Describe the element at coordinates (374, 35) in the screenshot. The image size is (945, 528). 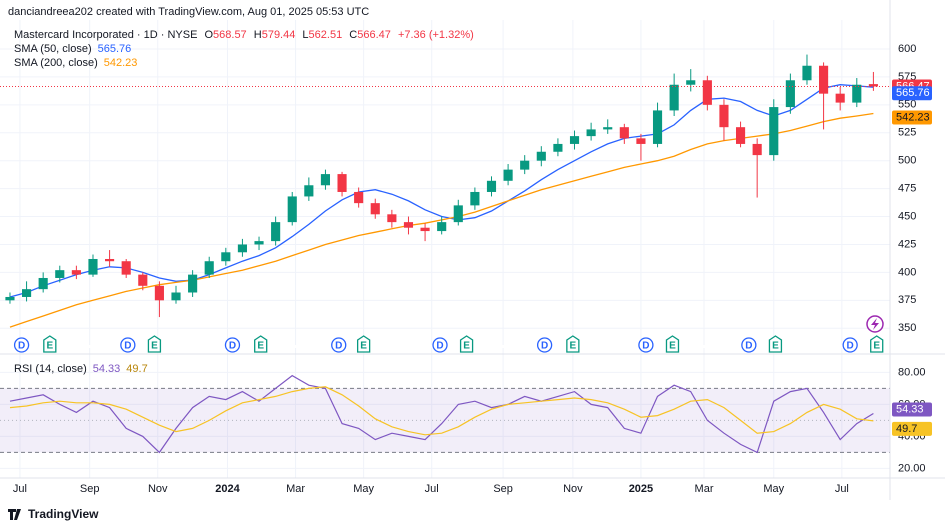
I see `ohlc-value: 566.47` at that location.